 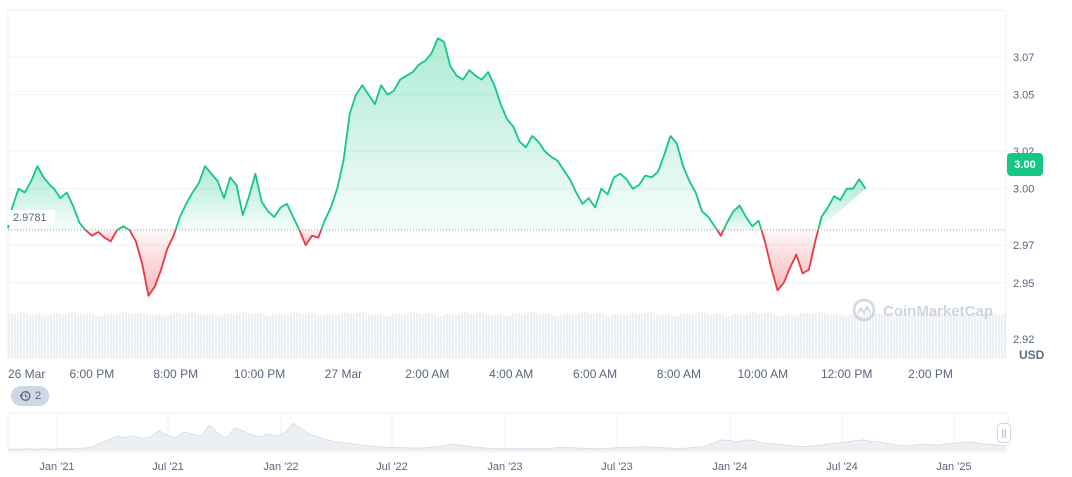 I want to click on navigator-area, so click(x=507, y=437).